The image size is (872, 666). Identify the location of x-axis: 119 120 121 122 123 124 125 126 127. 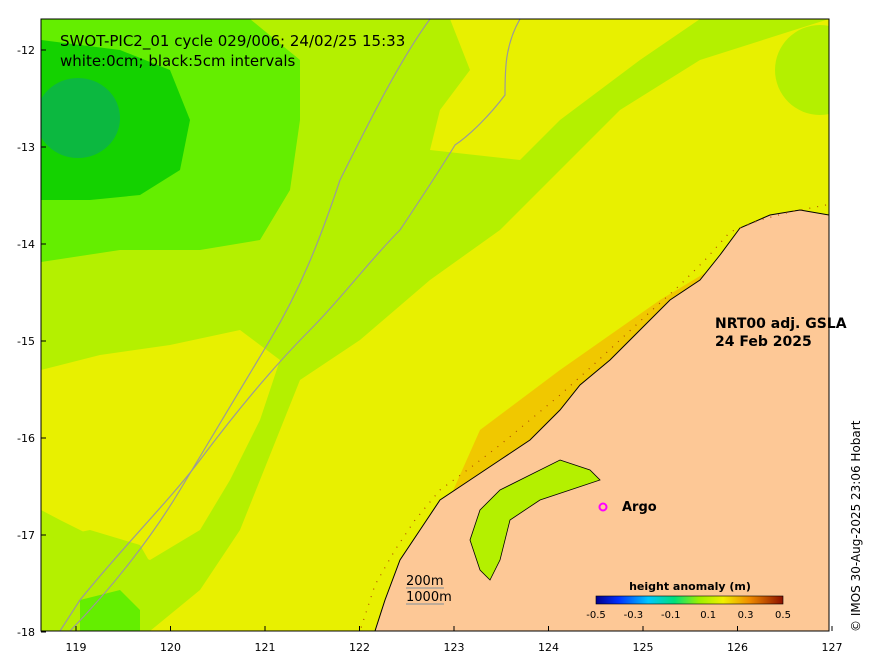
(454, 640).